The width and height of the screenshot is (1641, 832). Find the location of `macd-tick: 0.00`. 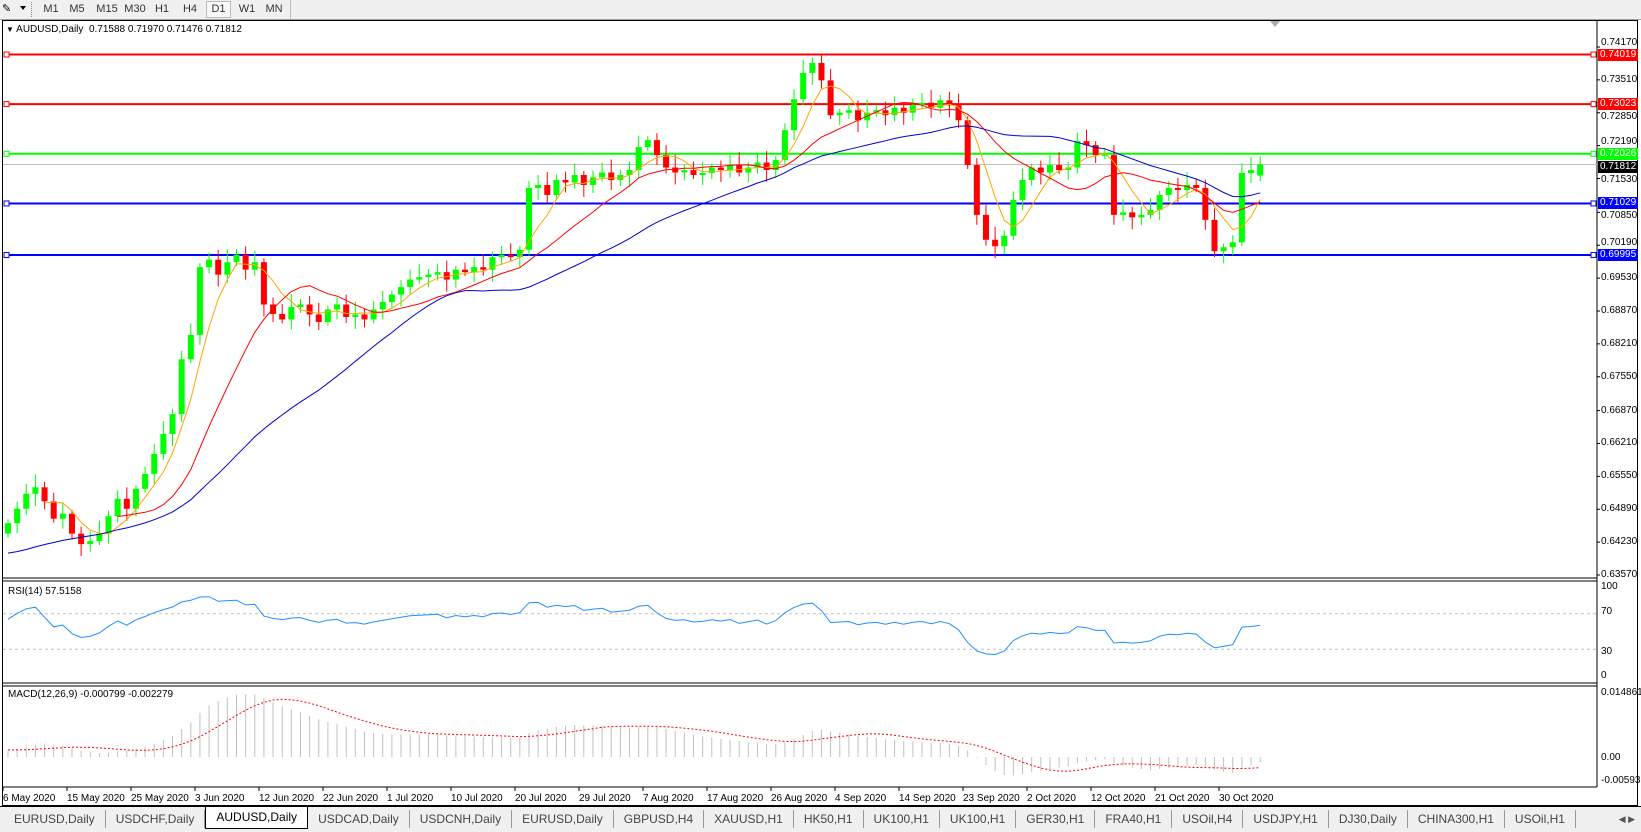

macd-tick: 0.00 is located at coordinates (1611, 757).